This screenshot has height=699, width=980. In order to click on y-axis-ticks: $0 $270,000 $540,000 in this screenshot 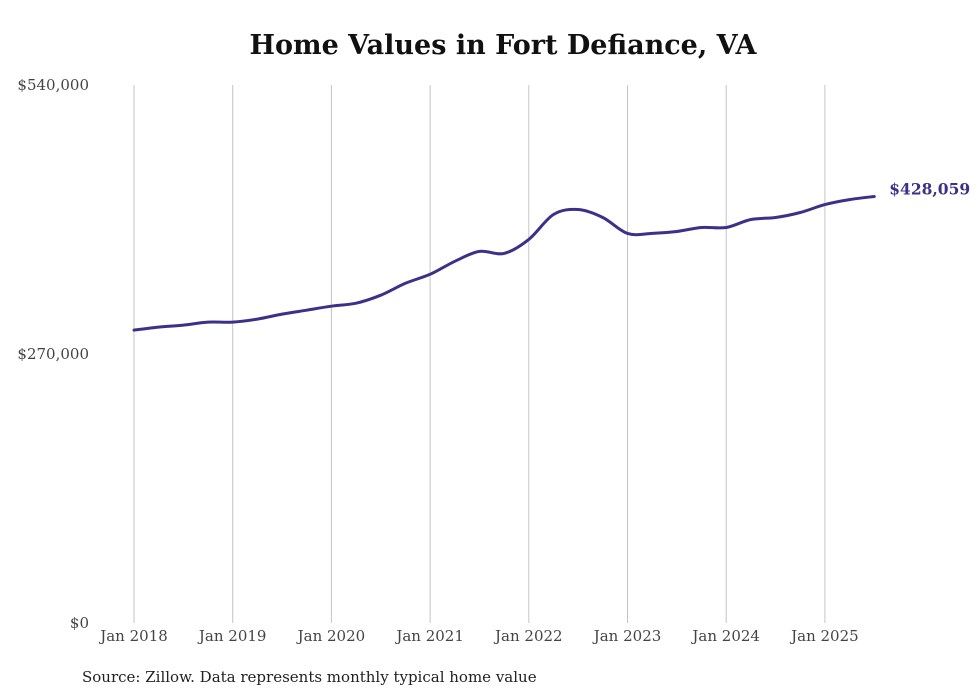, I will do `click(53, 354)`.